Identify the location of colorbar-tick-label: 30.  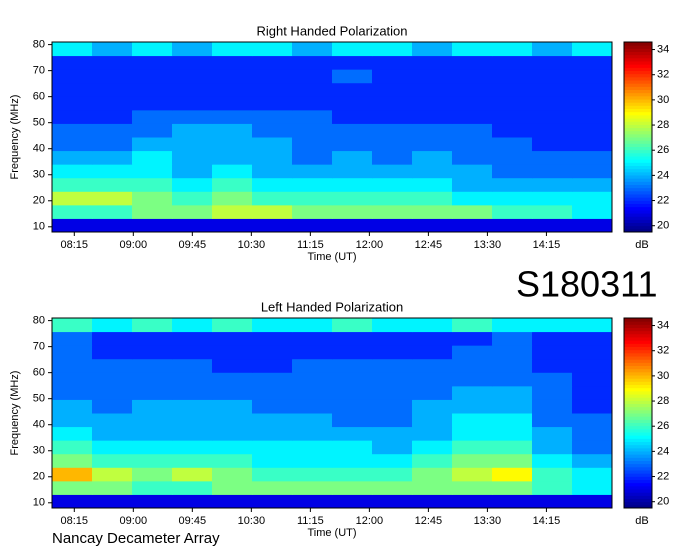
(663, 376).